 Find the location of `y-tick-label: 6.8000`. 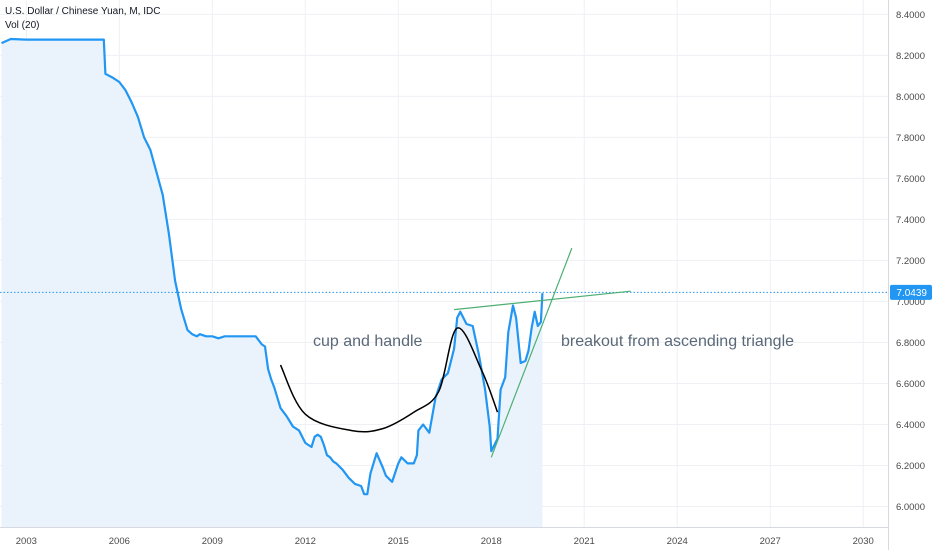

y-tick-label: 6.8000 is located at coordinates (910, 343).